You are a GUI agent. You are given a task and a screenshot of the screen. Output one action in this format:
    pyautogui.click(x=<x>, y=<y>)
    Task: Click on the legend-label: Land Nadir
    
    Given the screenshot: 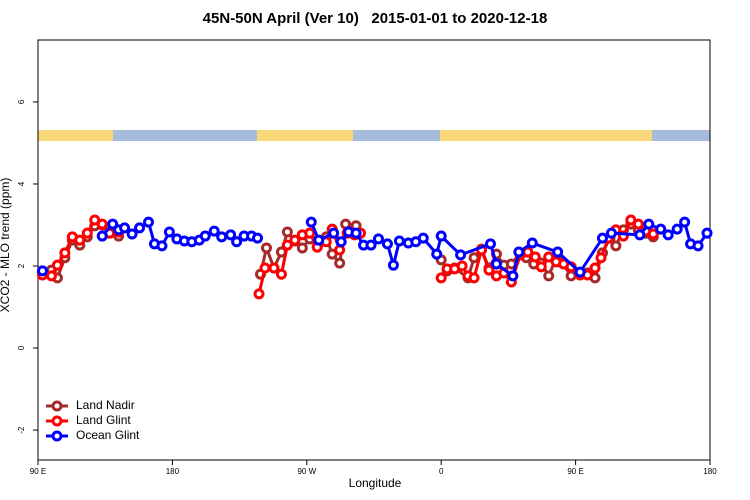 What is the action you would take?
    pyautogui.click(x=105, y=405)
    